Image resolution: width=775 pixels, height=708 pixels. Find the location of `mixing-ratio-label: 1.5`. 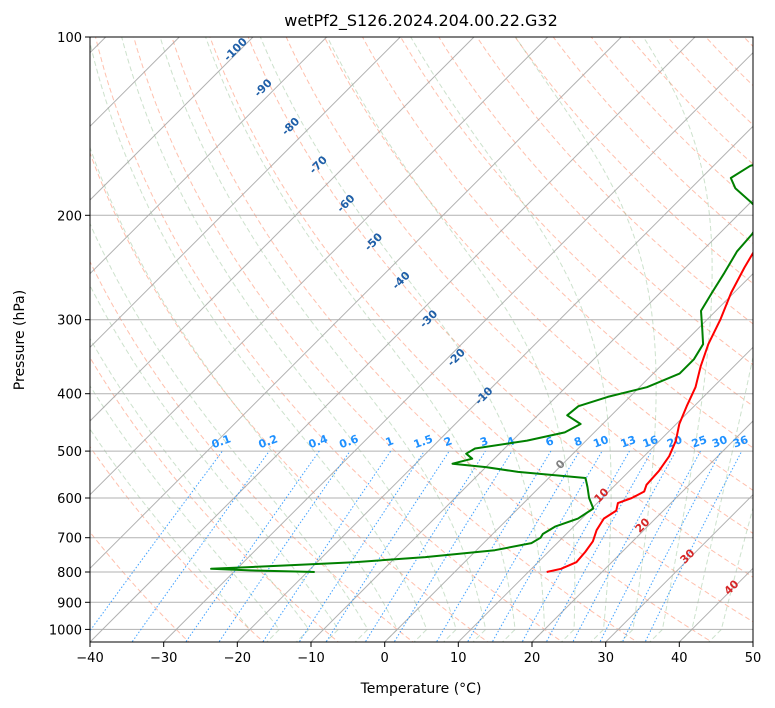

mixing-ratio-label: 1.5 is located at coordinates (423, 441).